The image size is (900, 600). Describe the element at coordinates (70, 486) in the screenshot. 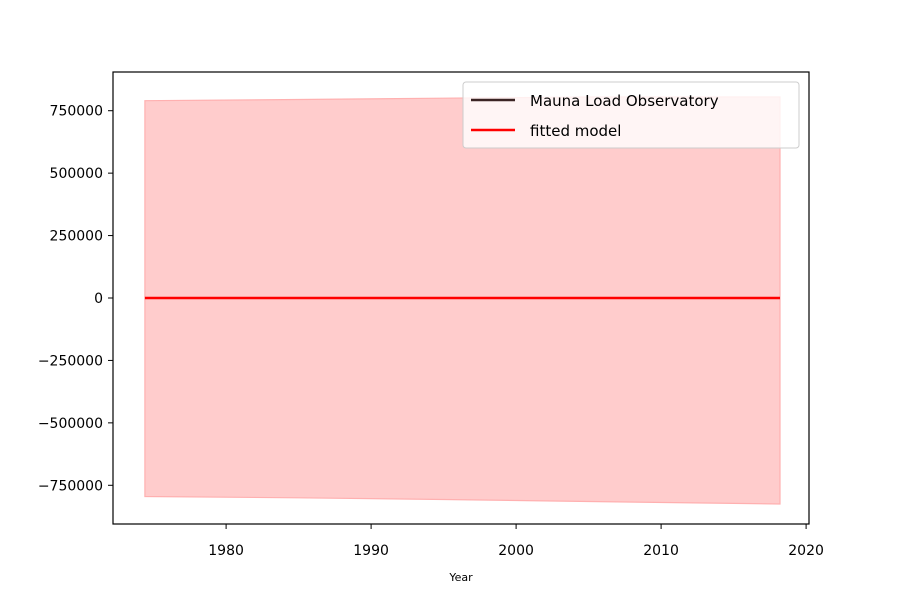

I see `y-tick-label: −750000` at that location.